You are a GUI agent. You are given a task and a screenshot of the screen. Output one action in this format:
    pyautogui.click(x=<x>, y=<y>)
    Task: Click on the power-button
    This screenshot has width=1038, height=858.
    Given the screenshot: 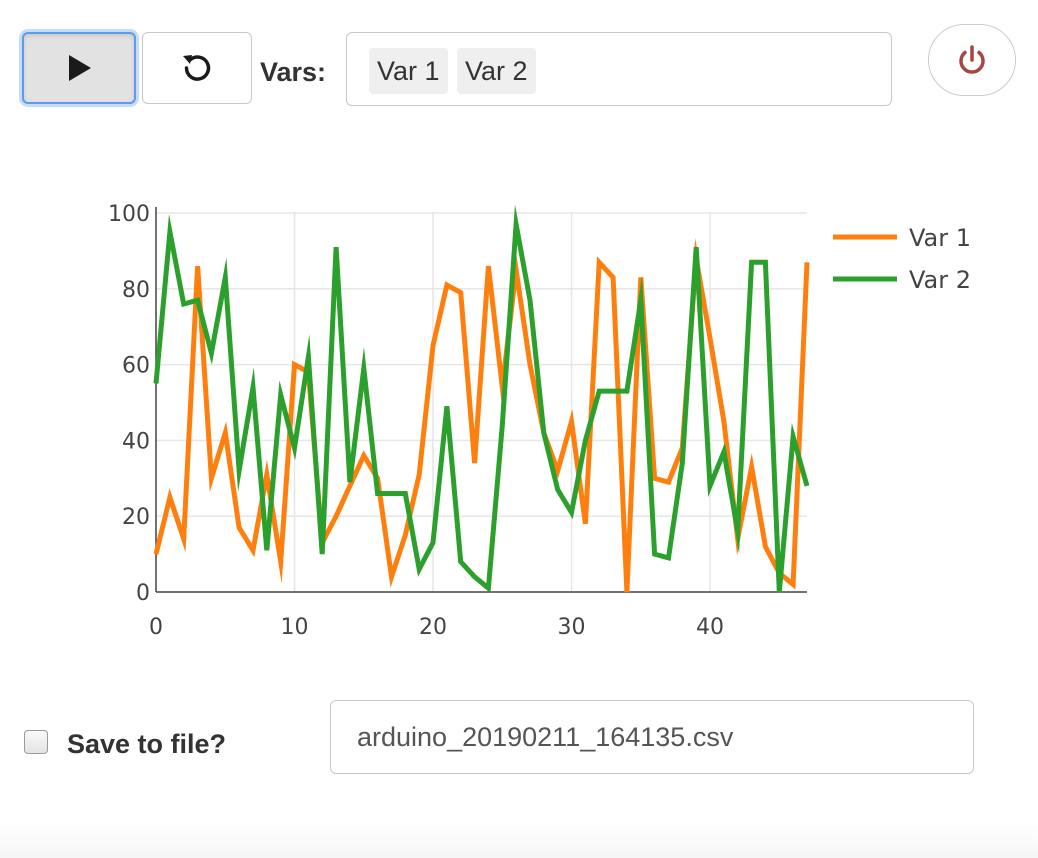 What is the action you would take?
    pyautogui.click(x=972, y=60)
    